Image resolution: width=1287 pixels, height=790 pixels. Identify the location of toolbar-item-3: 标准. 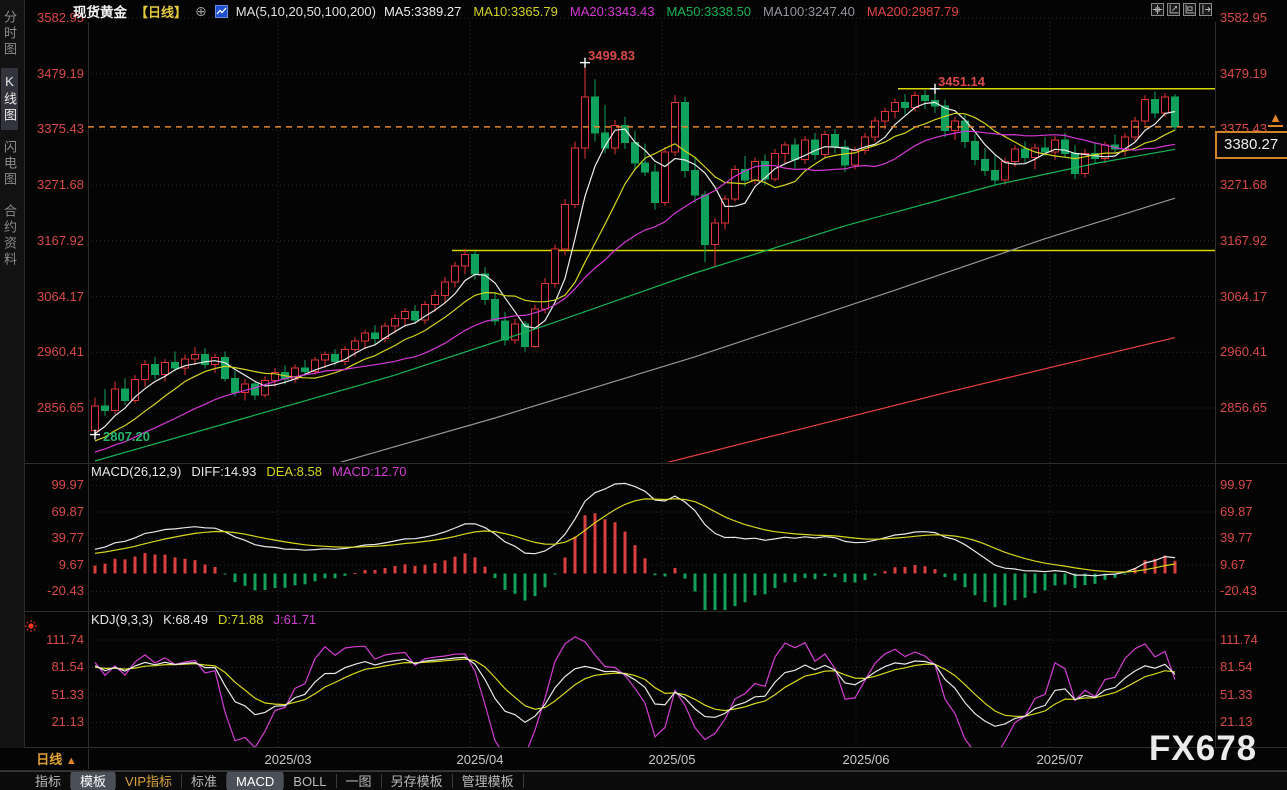
(204, 781).